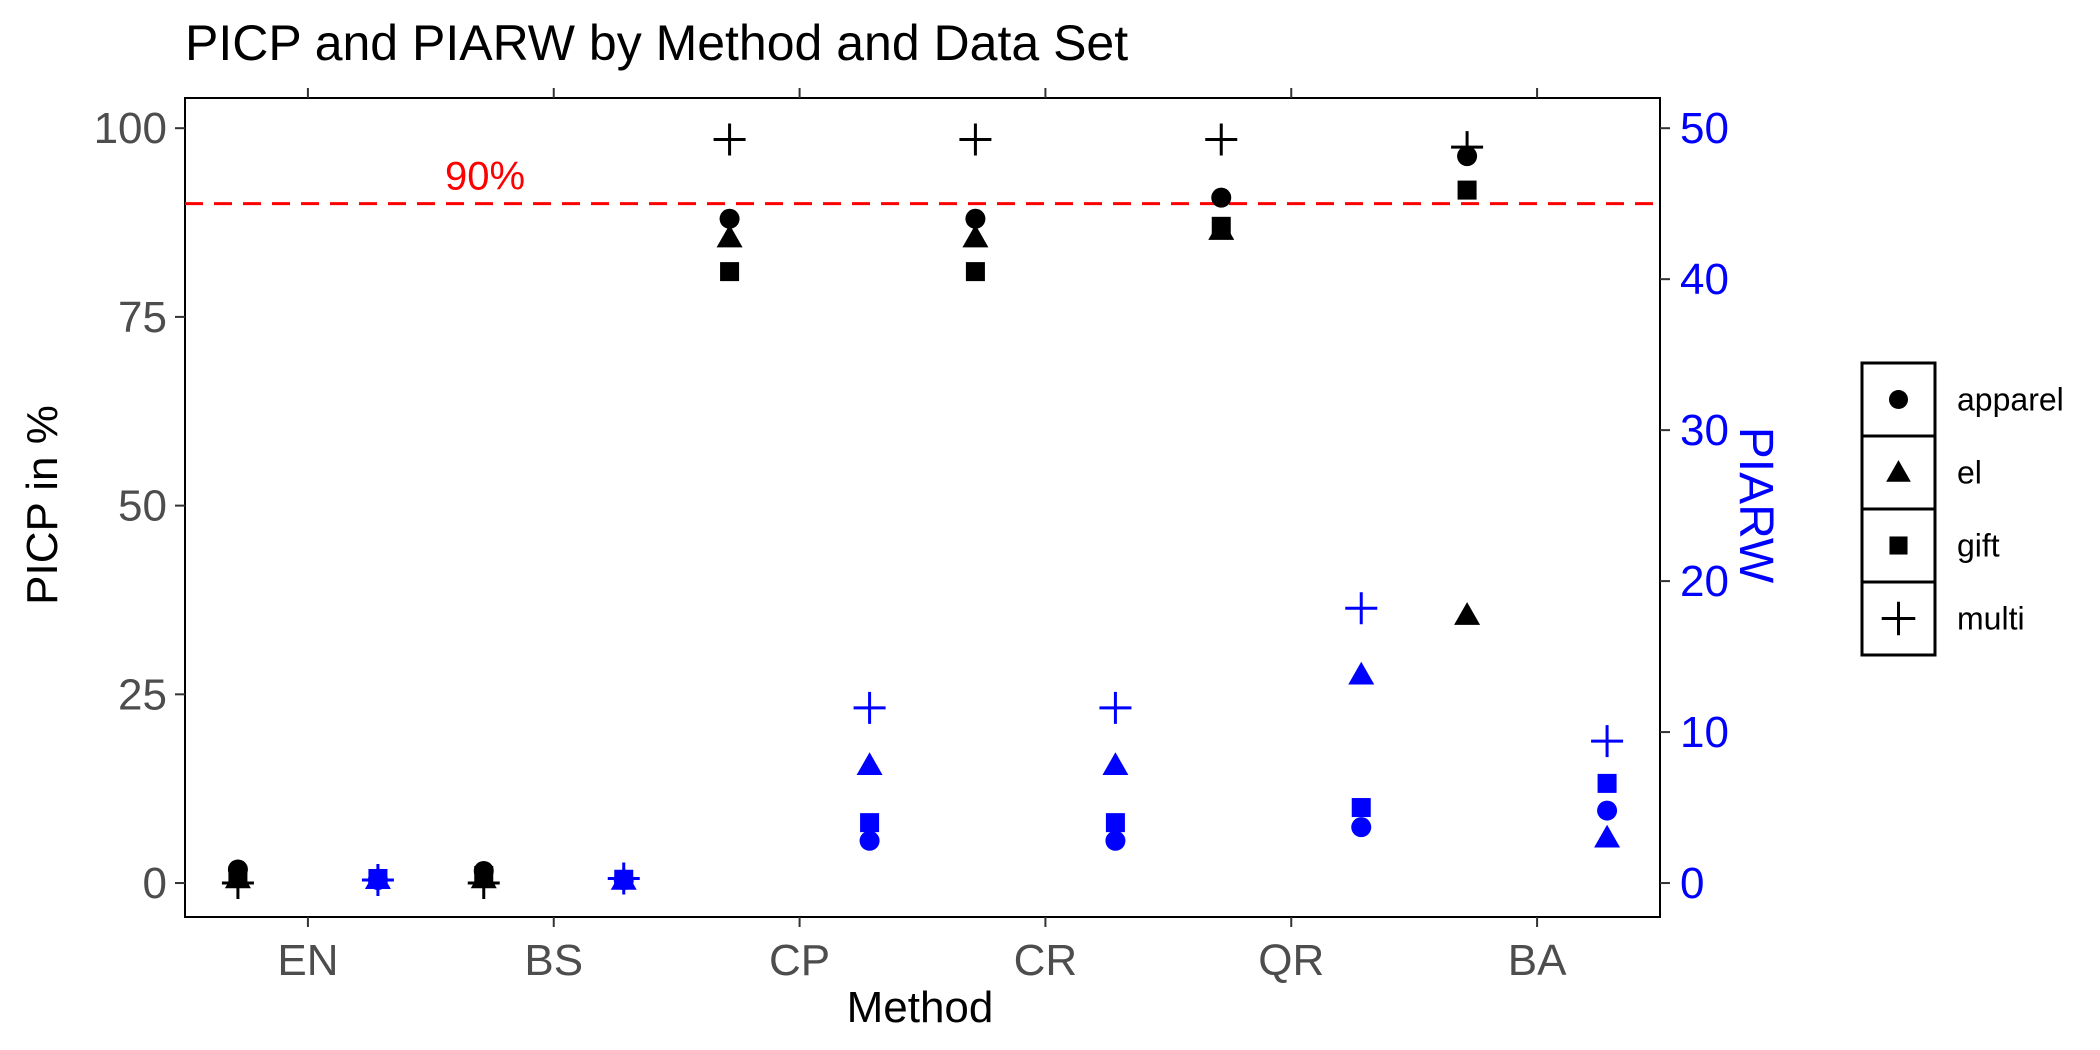  I want to click on chart-title: PICP and PIARW by Method and Data Set, so click(656, 43).